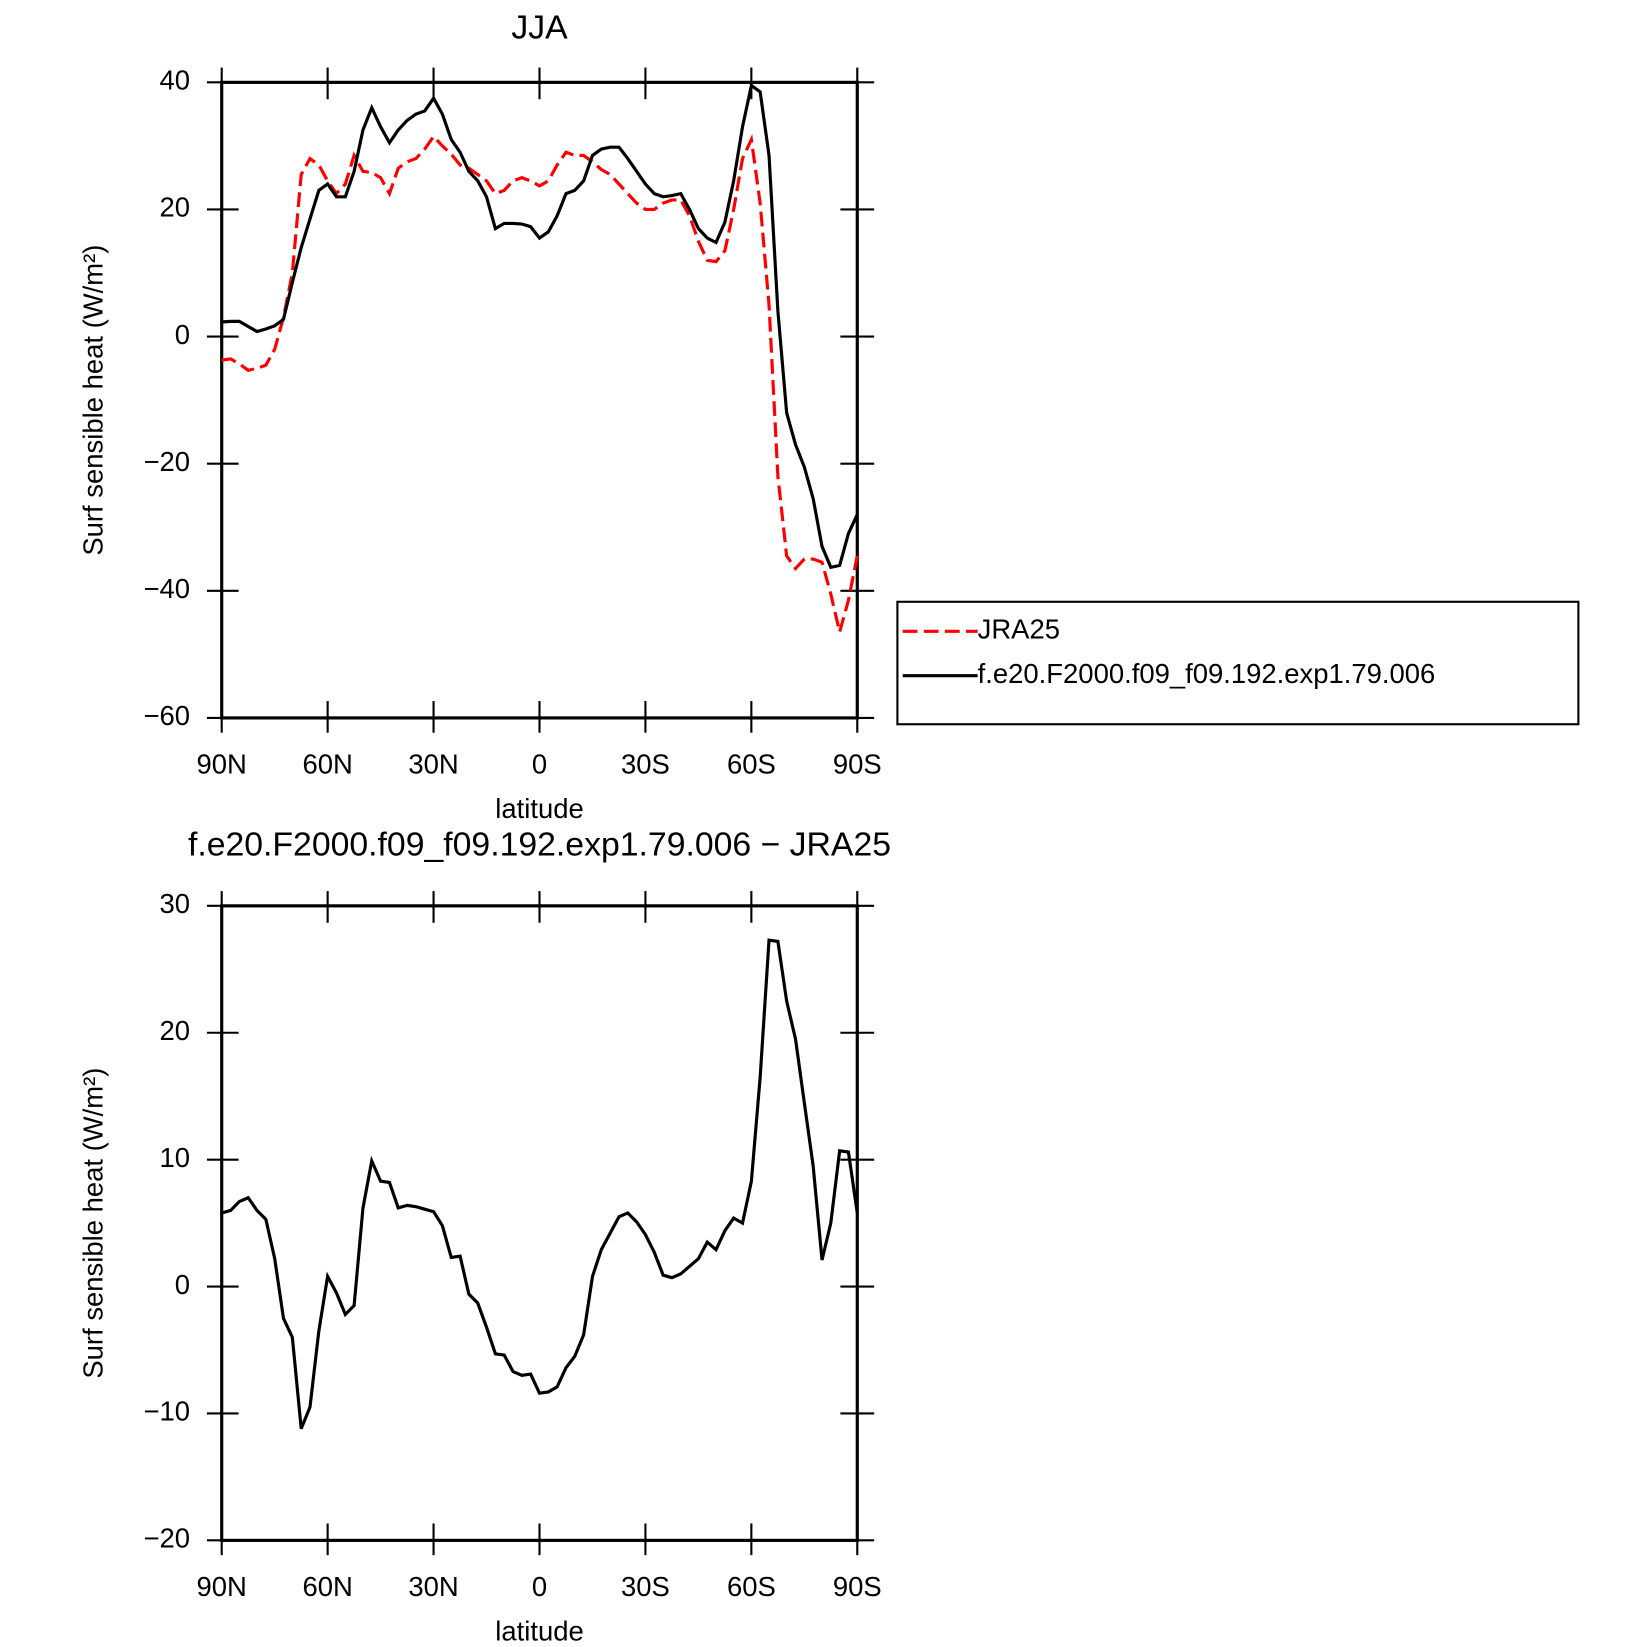 The image size is (1647, 1647). Describe the element at coordinates (539, 27) in the screenshot. I see `chart-title: JJA` at that location.